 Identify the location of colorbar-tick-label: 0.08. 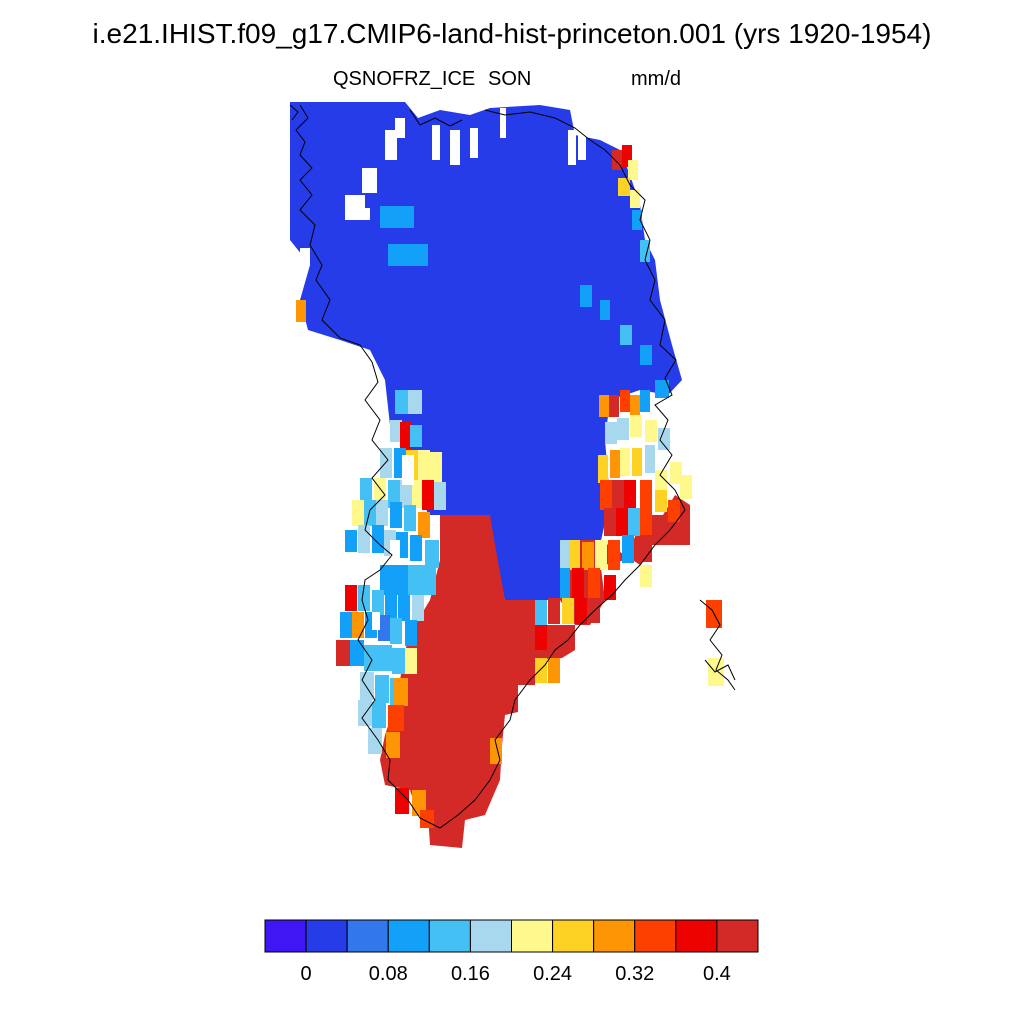
(388, 974).